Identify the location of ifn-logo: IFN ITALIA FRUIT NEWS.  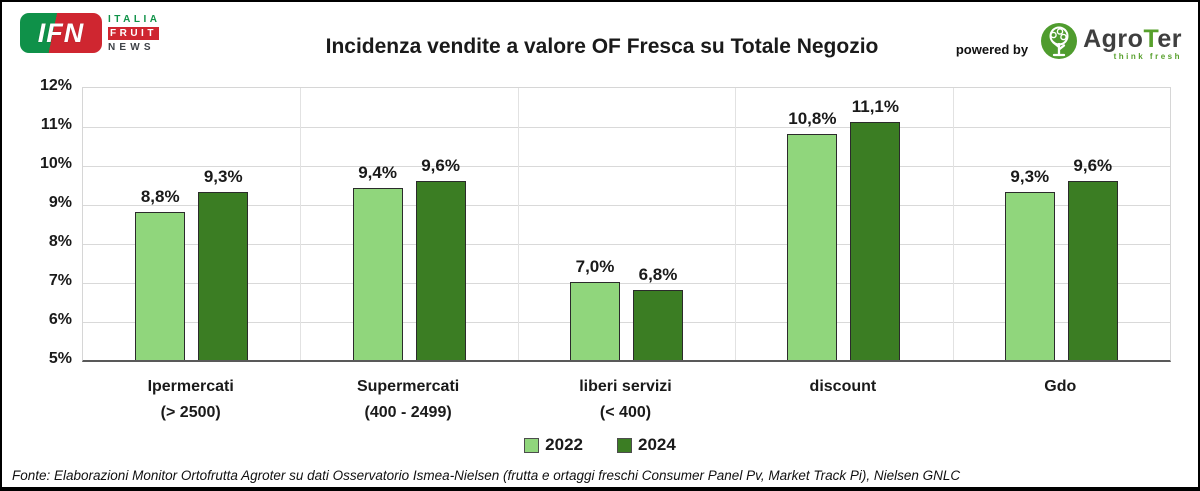
(90, 33).